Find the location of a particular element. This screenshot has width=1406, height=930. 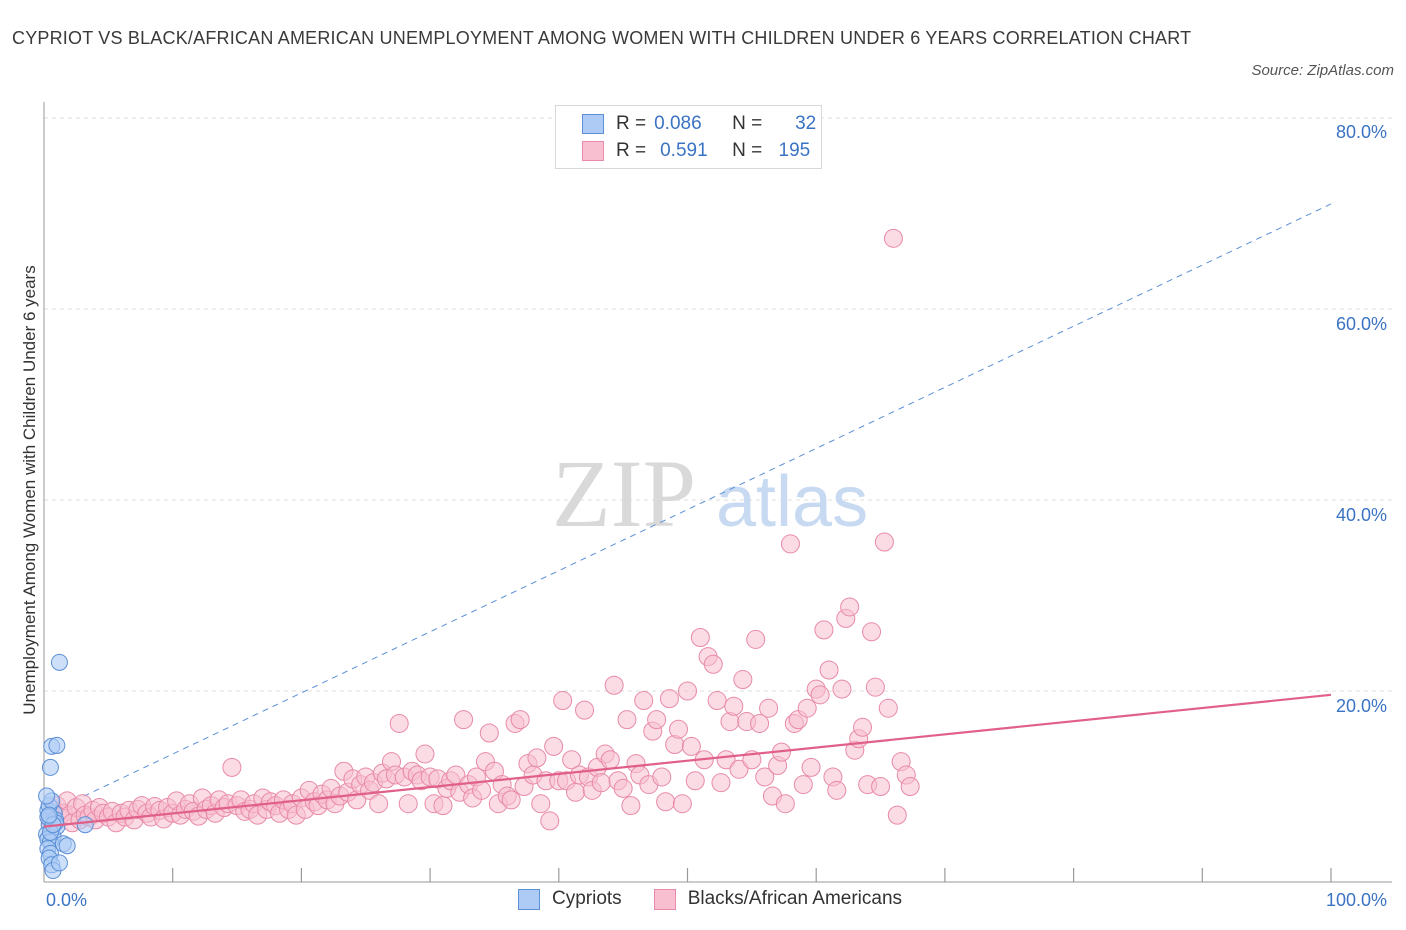

source-label: Source: ZipAtlas.com is located at coordinates (1322, 70).